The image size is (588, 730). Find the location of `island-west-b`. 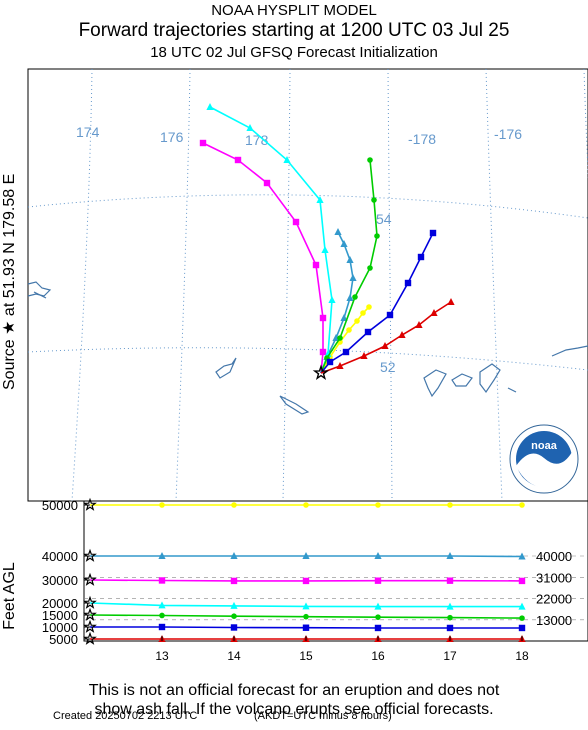

island-west-b is located at coordinates (40, 295).